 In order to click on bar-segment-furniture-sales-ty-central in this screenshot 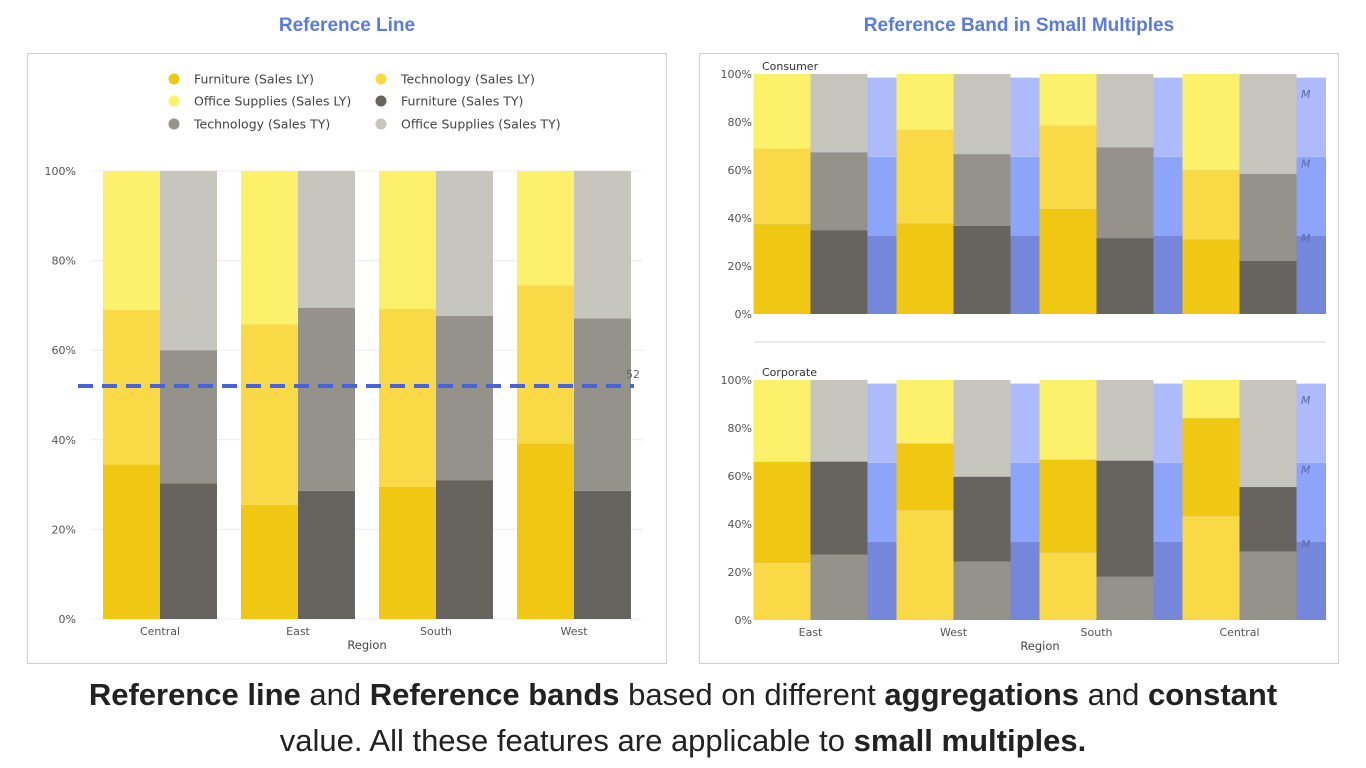, I will do `click(188, 551)`.